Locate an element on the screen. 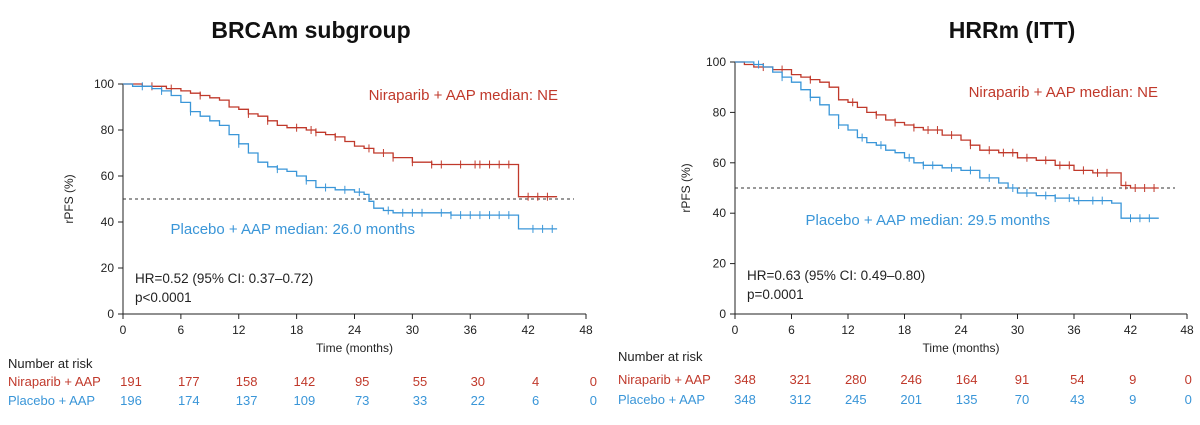  p-value-text: p<0.0001 is located at coordinates (163, 297).